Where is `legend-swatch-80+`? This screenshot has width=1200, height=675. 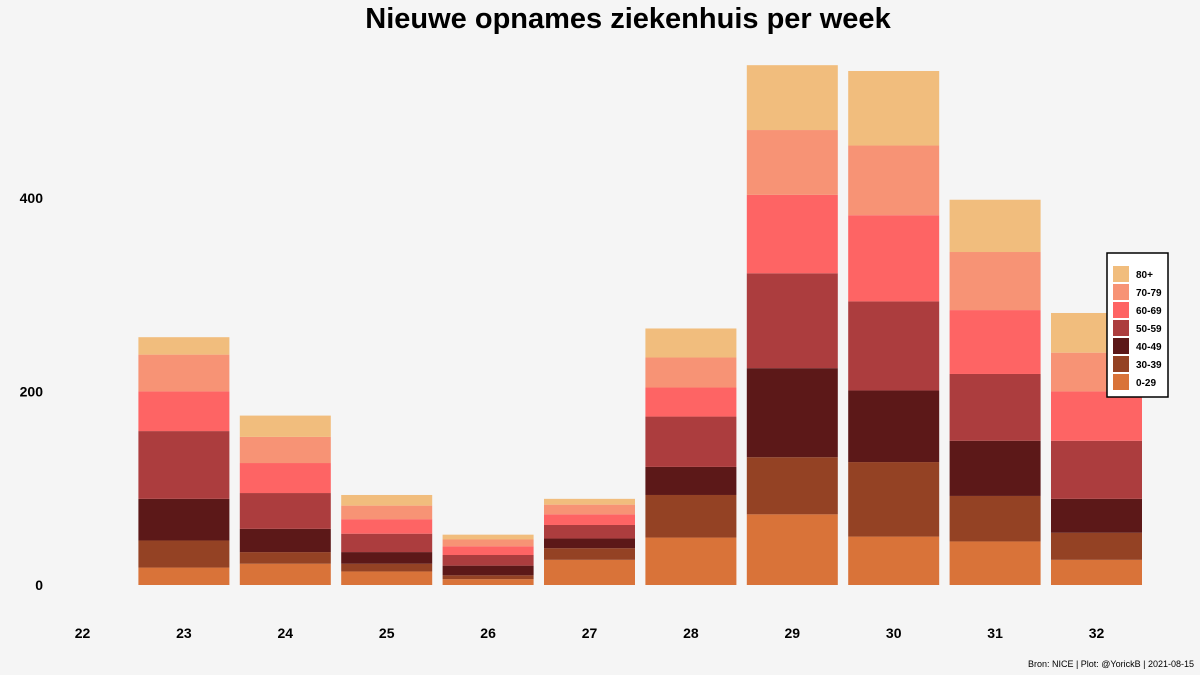 legend-swatch-80+ is located at coordinates (1121, 274).